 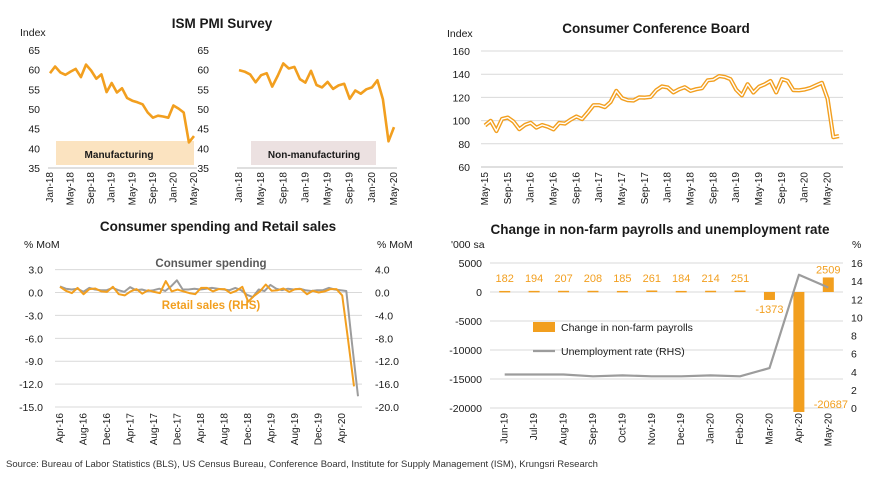 I want to click on cb-line-outline, so click(x=661, y=106).